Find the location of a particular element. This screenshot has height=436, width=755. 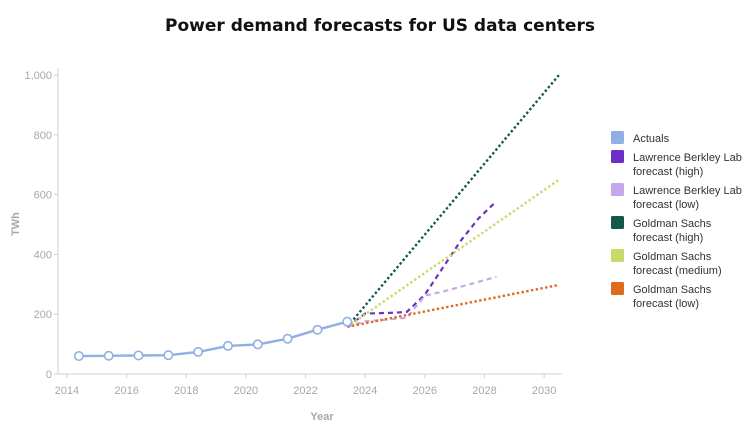

series-line-actuals is located at coordinates (213, 339).